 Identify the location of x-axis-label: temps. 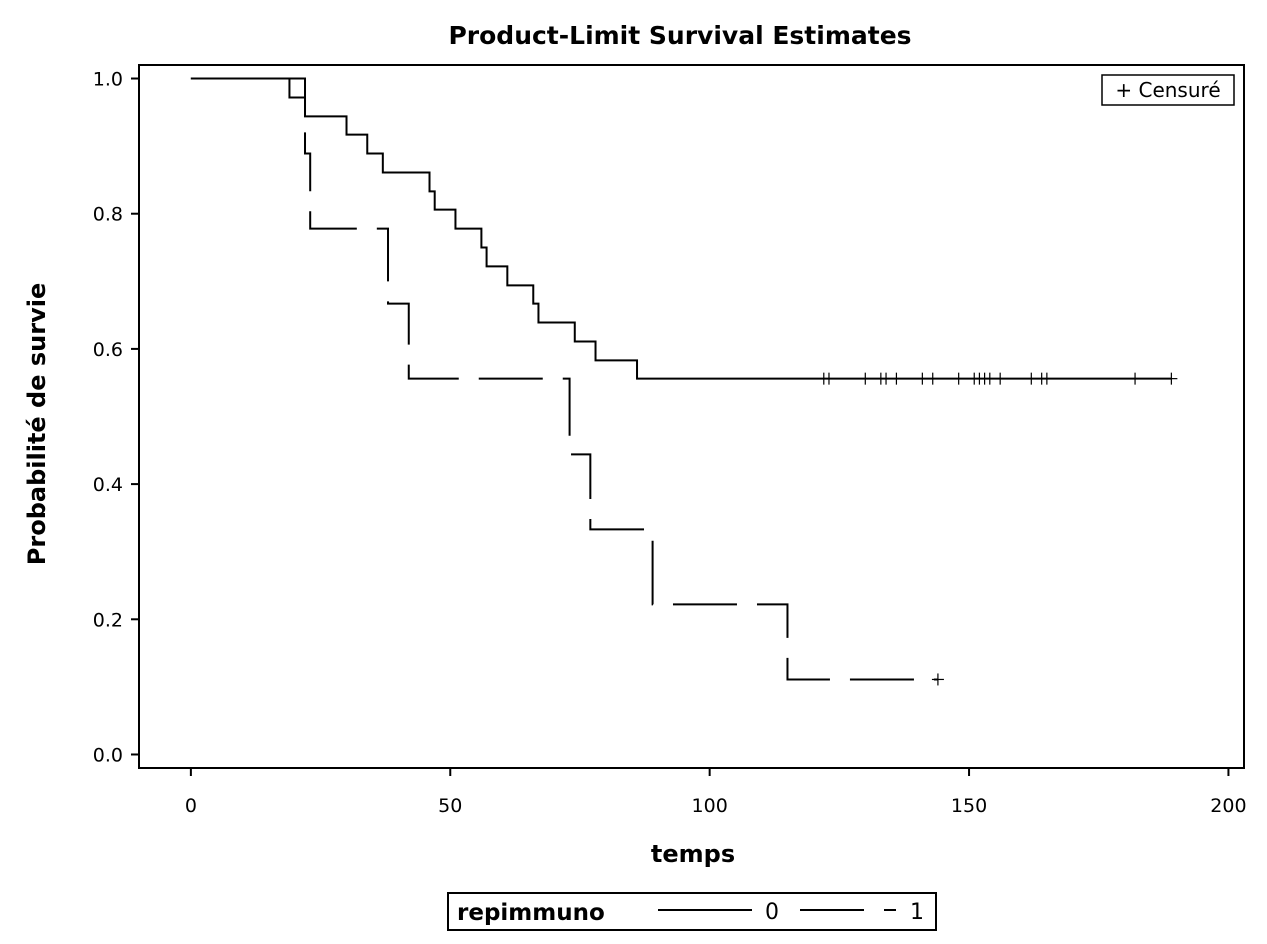
(693, 854).